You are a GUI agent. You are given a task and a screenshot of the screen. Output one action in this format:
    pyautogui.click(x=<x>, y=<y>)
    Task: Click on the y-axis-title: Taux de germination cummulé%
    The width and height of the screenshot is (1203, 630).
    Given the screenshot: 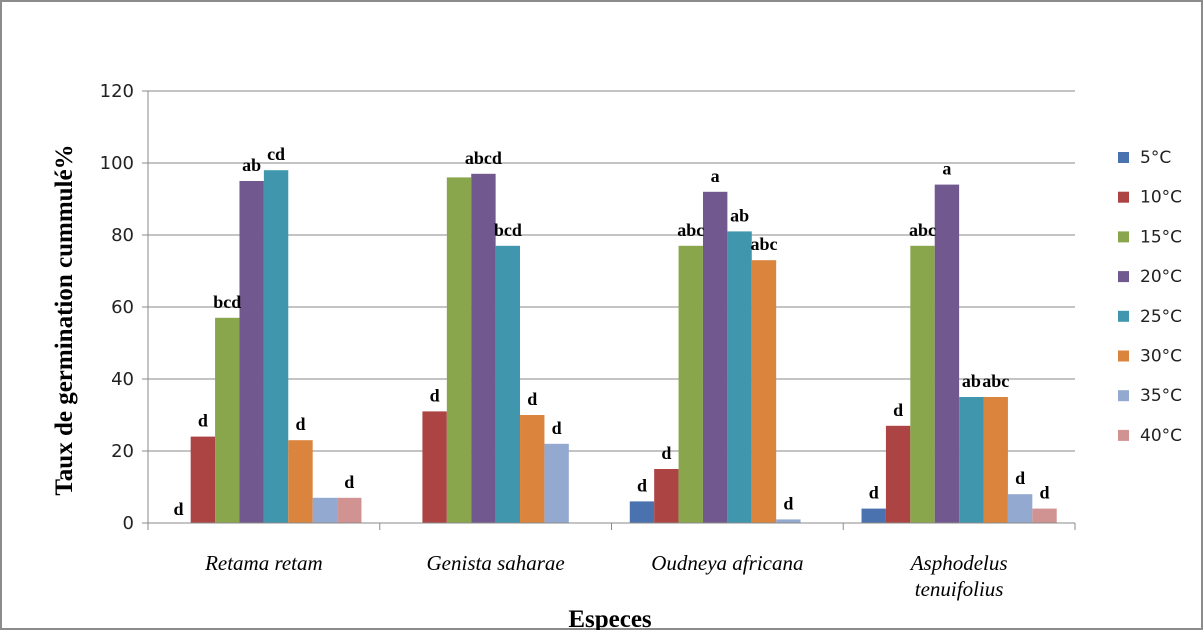 What is the action you would take?
    pyautogui.click(x=64, y=319)
    